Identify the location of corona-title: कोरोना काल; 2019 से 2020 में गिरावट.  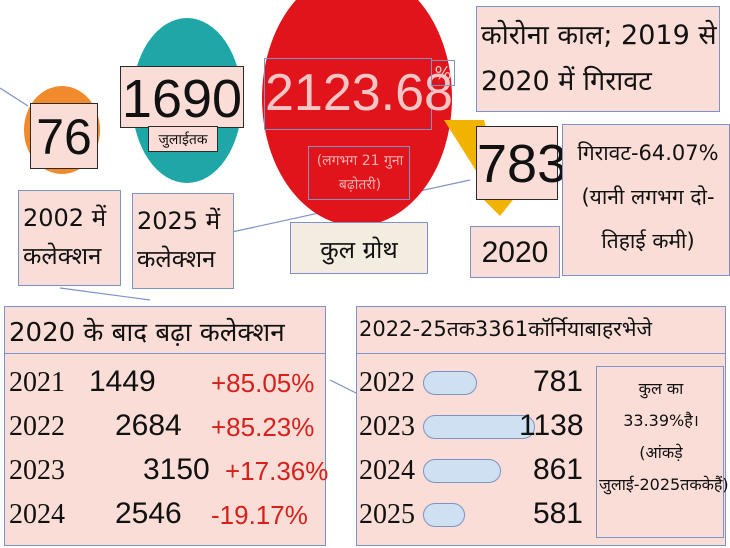
(599, 58).